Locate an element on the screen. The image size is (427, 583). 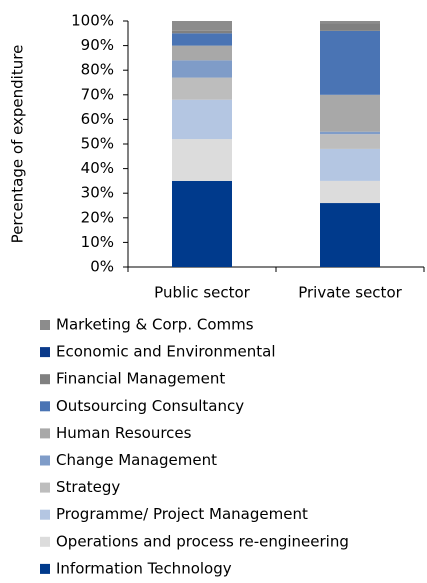
y-tick-label: 60% is located at coordinates (97, 119).